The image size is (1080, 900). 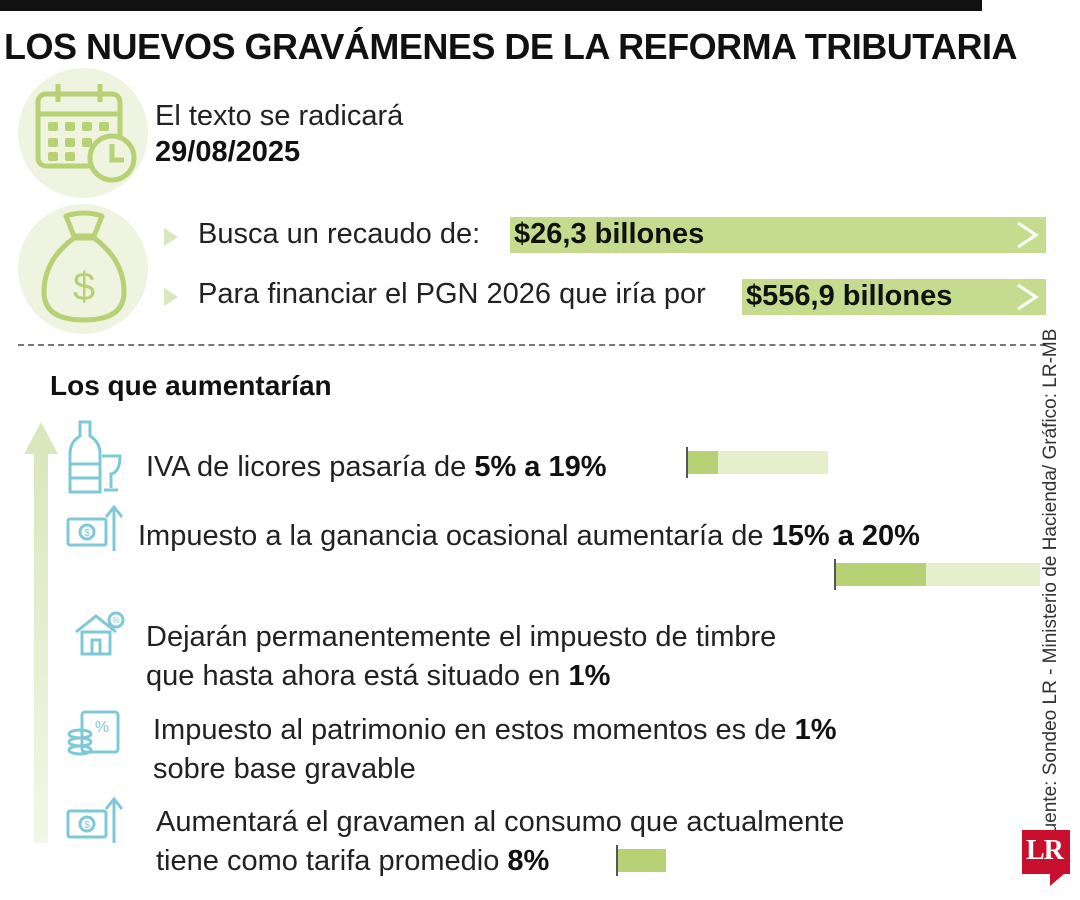 What do you see at coordinates (609, 234) in the screenshot?
I see `recaudo-value: $26,3 billones` at bounding box center [609, 234].